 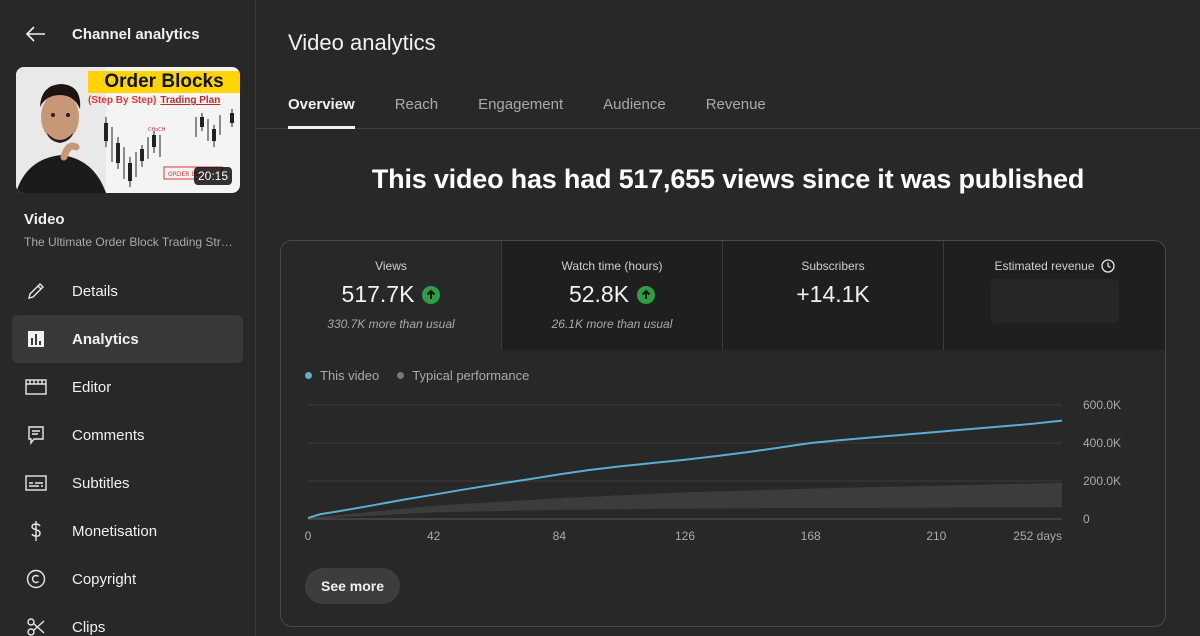 What do you see at coordinates (36, 339) in the screenshot?
I see `analytics-icon` at bounding box center [36, 339].